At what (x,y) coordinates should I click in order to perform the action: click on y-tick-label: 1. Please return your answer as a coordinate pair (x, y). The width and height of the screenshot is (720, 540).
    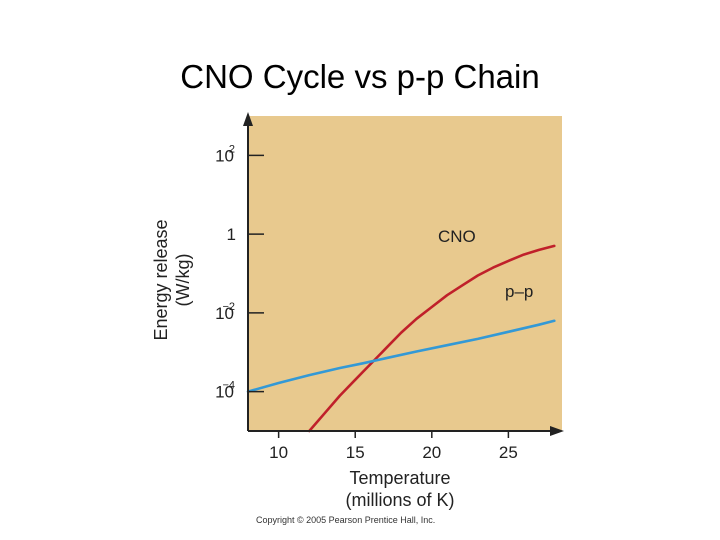
    Looking at the image, I should click on (231, 234).